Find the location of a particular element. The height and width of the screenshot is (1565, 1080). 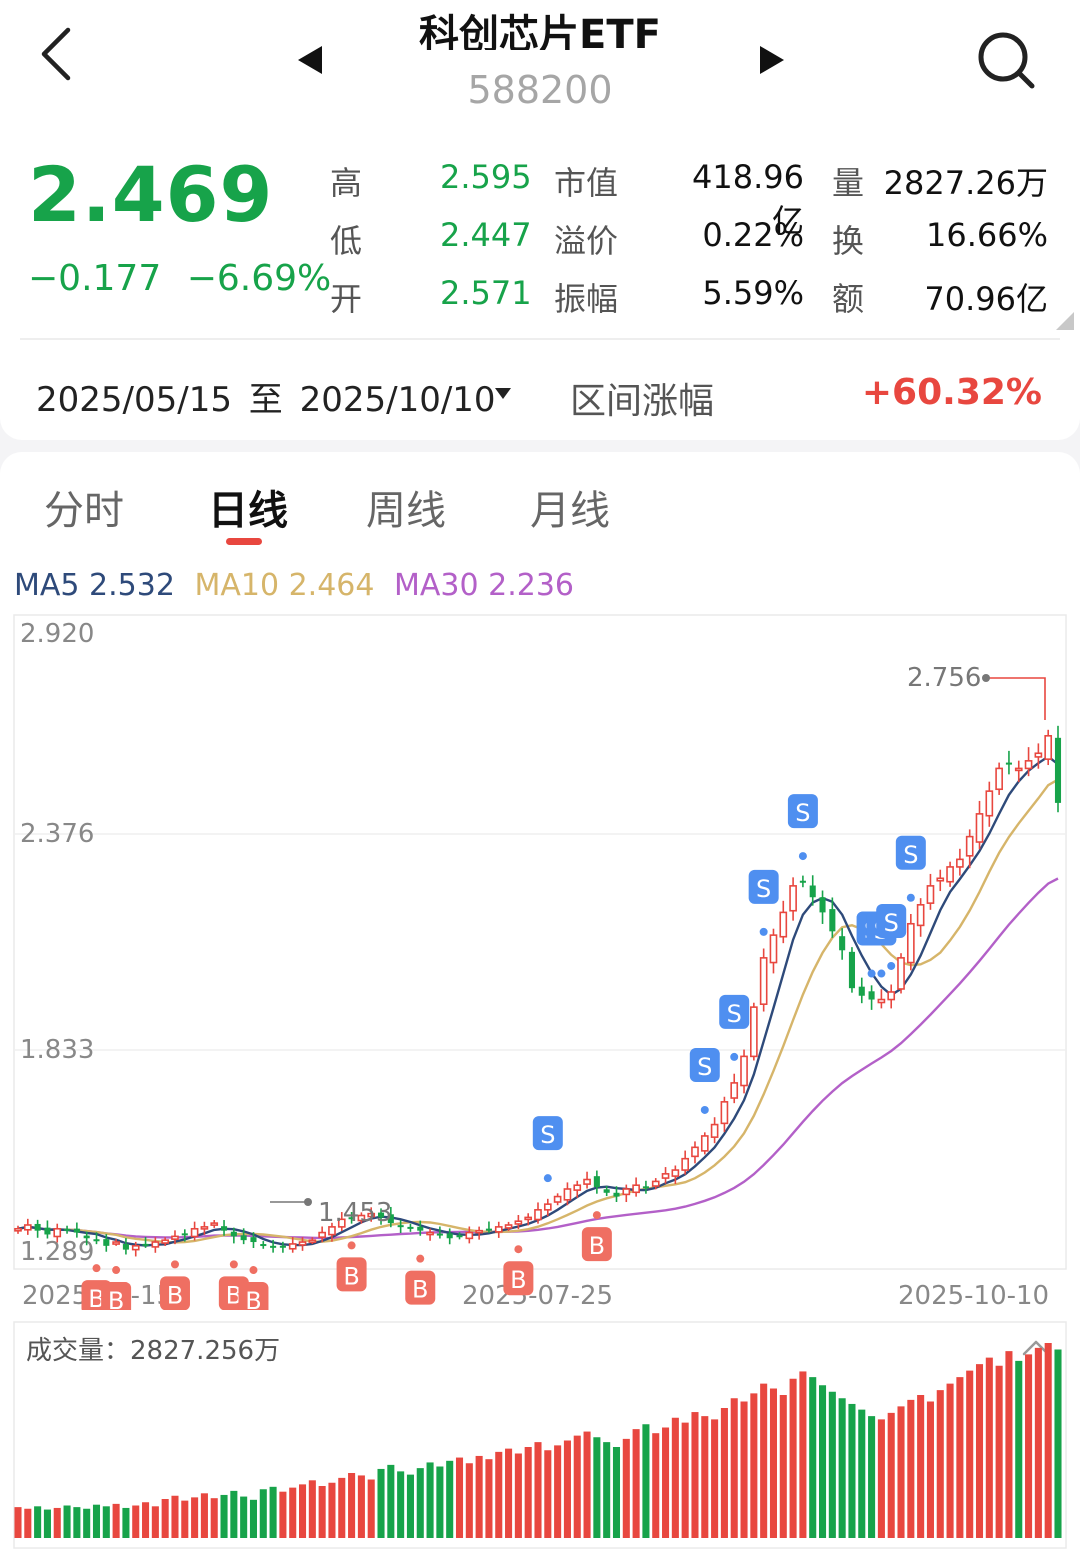

prev-triangle-icon is located at coordinates (310, 60).